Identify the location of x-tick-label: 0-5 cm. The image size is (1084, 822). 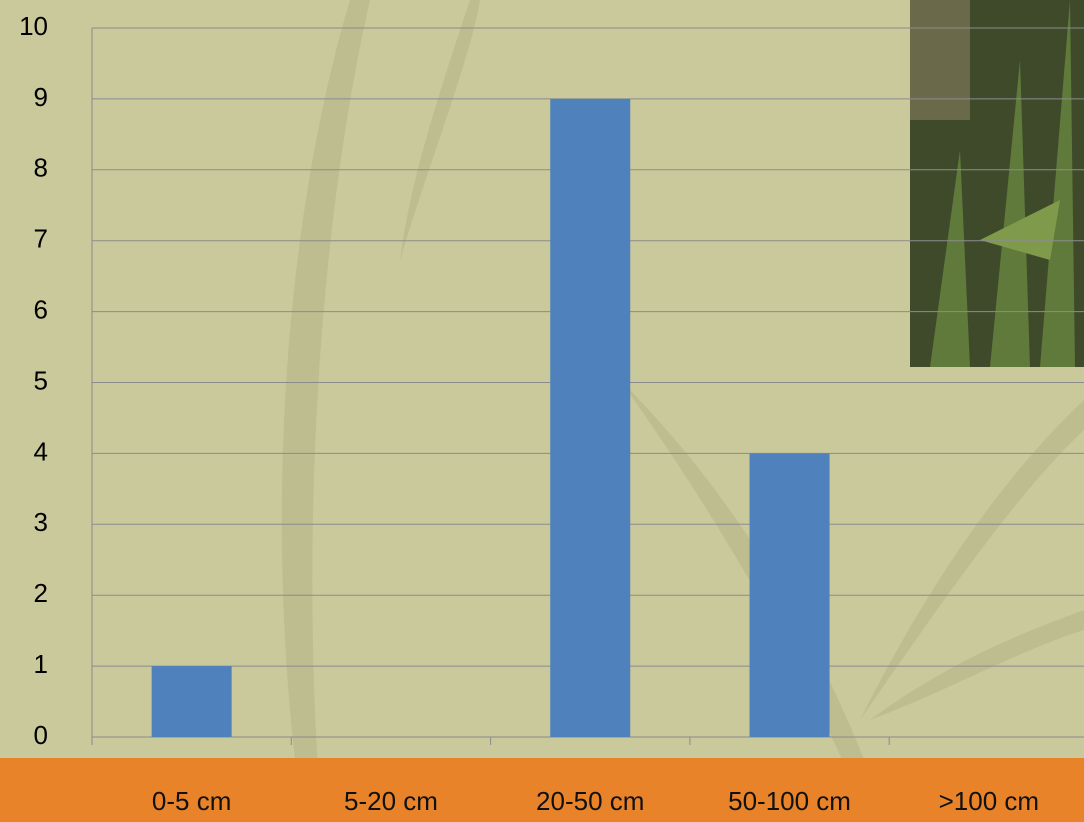
(191, 801).